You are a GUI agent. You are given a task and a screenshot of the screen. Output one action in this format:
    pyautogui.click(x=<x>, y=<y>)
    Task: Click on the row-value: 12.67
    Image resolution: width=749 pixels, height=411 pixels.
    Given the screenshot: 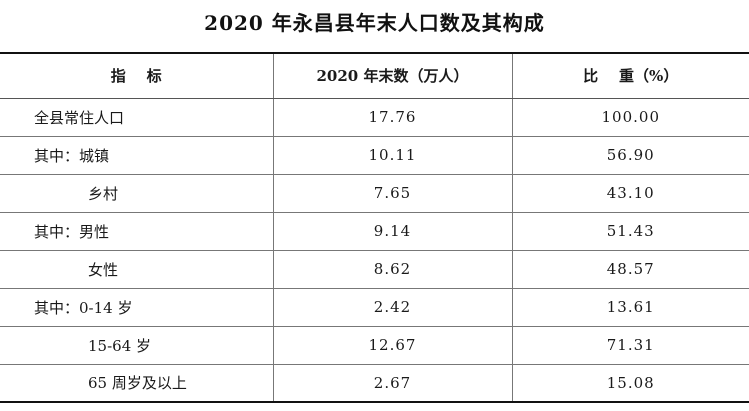 What is the action you would take?
    pyautogui.click(x=392, y=345)
    